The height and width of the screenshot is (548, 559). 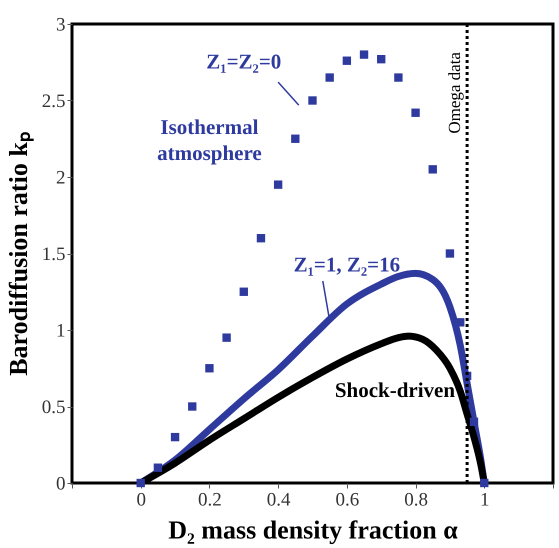 What do you see at coordinates (395, 390) in the screenshot?
I see `series-label: Shock-driven` at bounding box center [395, 390].